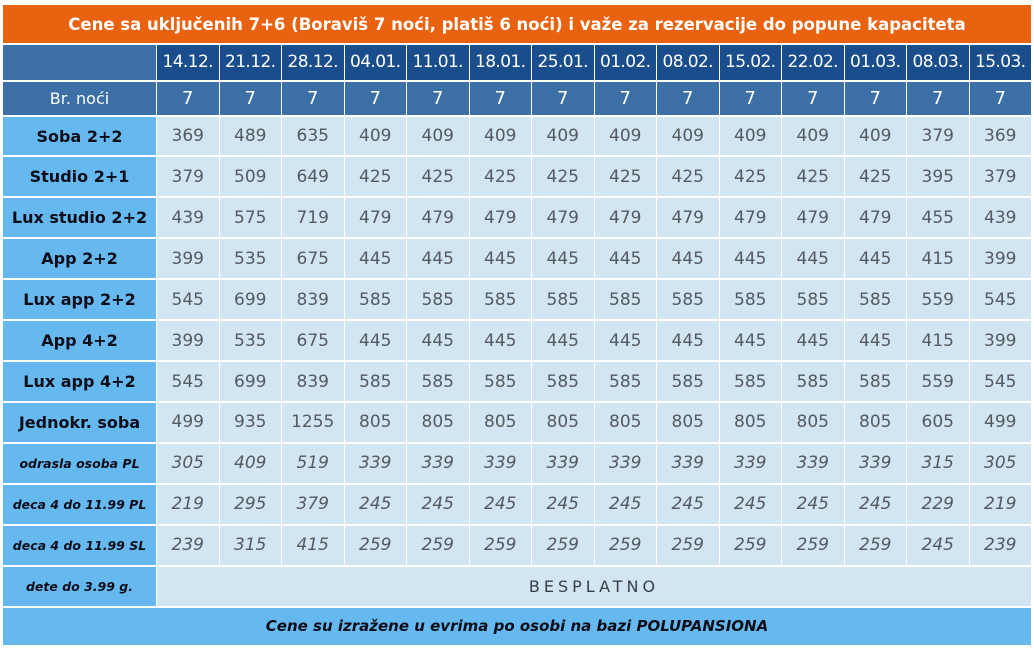  I want to click on dates-corner, so click(79, 62).